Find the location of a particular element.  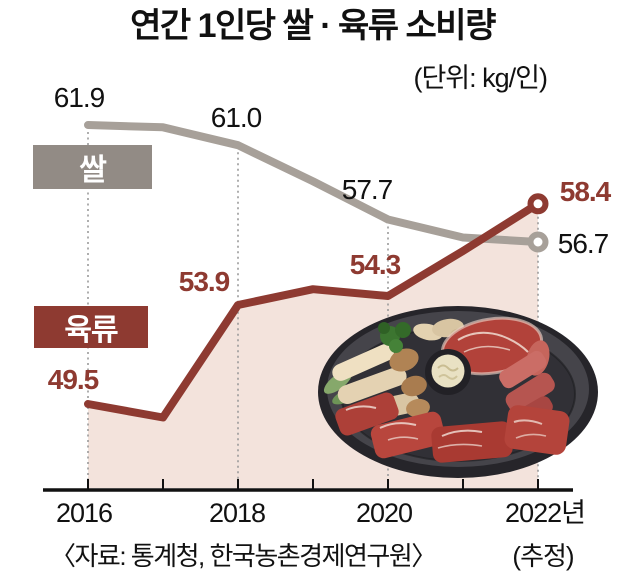

rice-2022-marker is located at coordinates (538, 242).